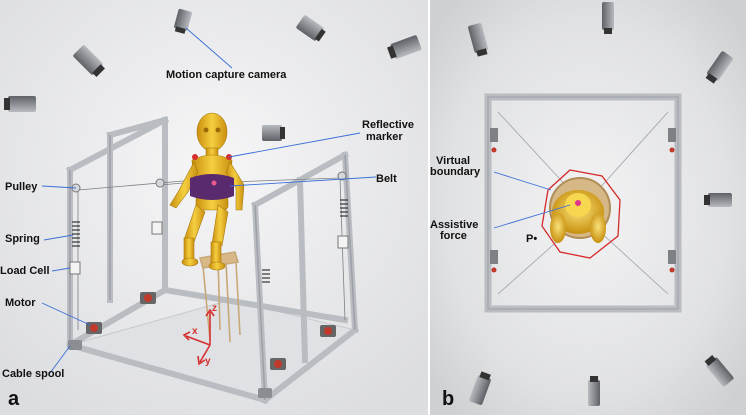 Image resolution: width=746 pixels, height=415 pixels. What do you see at coordinates (455, 172) in the screenshot?
I see `label-virtual-boundary-line2: boundary` at bounding box center [455, 172].